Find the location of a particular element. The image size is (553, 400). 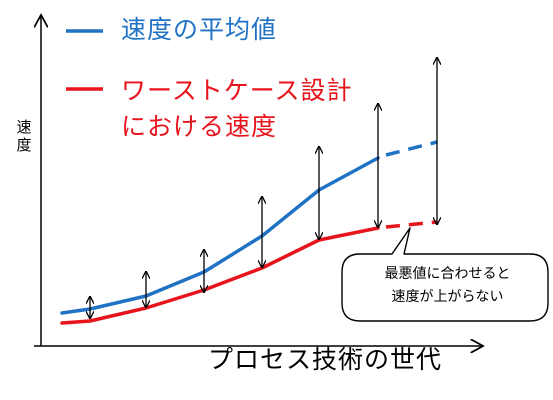

callout-bubble is located at coordinates (445, 274).